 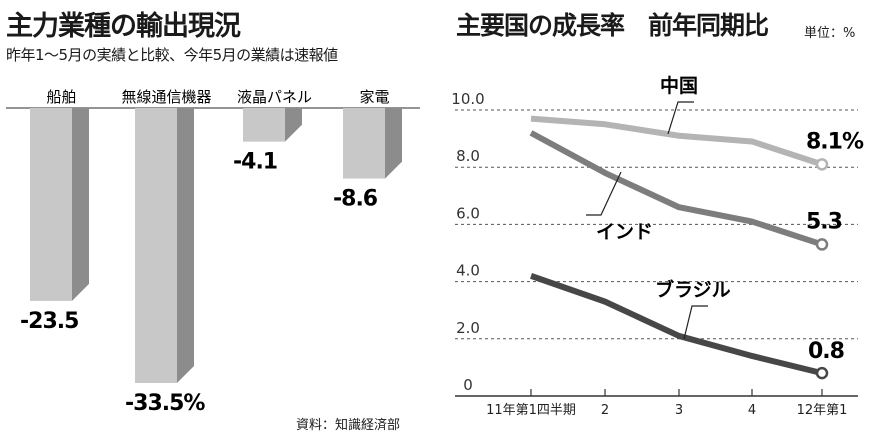 I want to click on y-tick-label-1: 2.0, so click(x=468, y=328).